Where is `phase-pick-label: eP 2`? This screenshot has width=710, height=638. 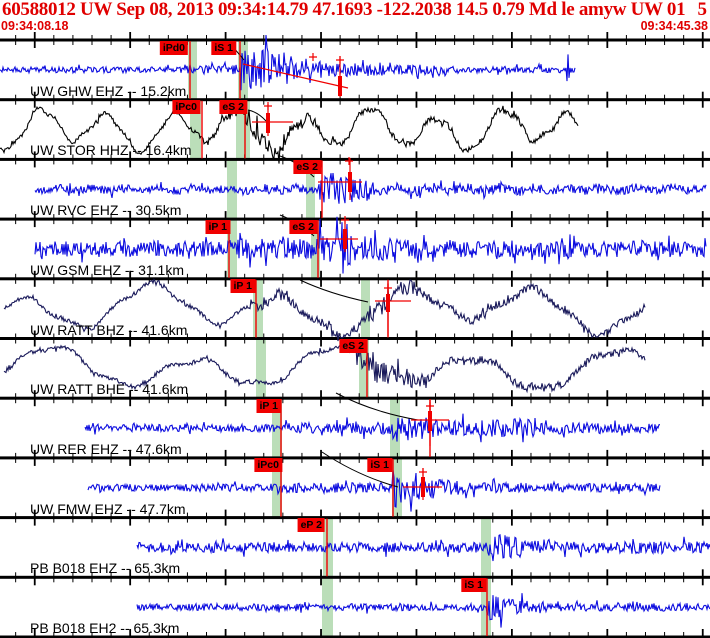
phase-pick-label: eP 2 is located at coordinates (311, 525).